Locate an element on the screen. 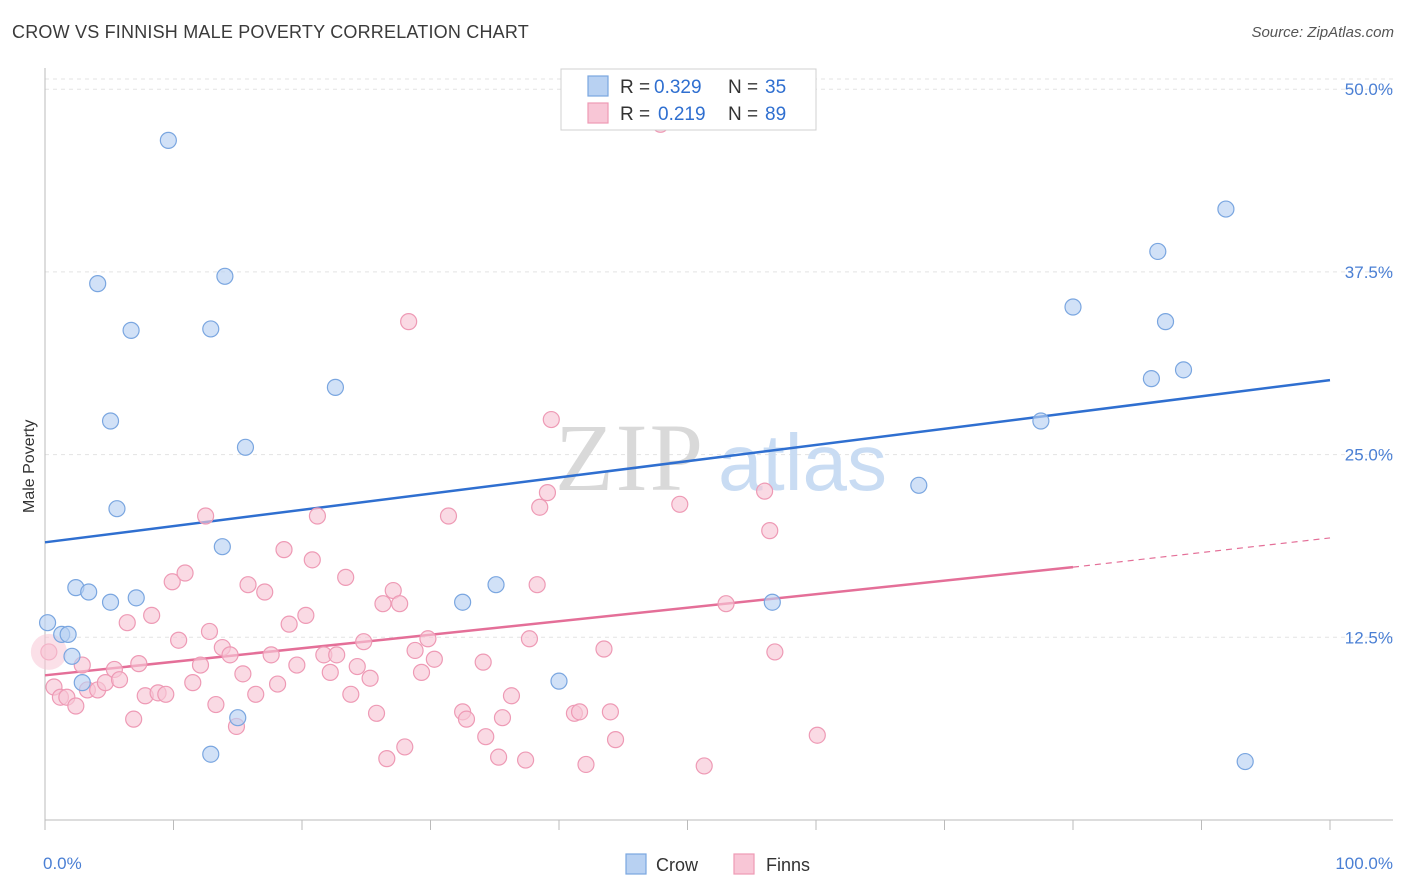 The width and height of the screenshot is (1406, 892). bottom-legend-crow-label: Crow is located at coordinates (677, 865).